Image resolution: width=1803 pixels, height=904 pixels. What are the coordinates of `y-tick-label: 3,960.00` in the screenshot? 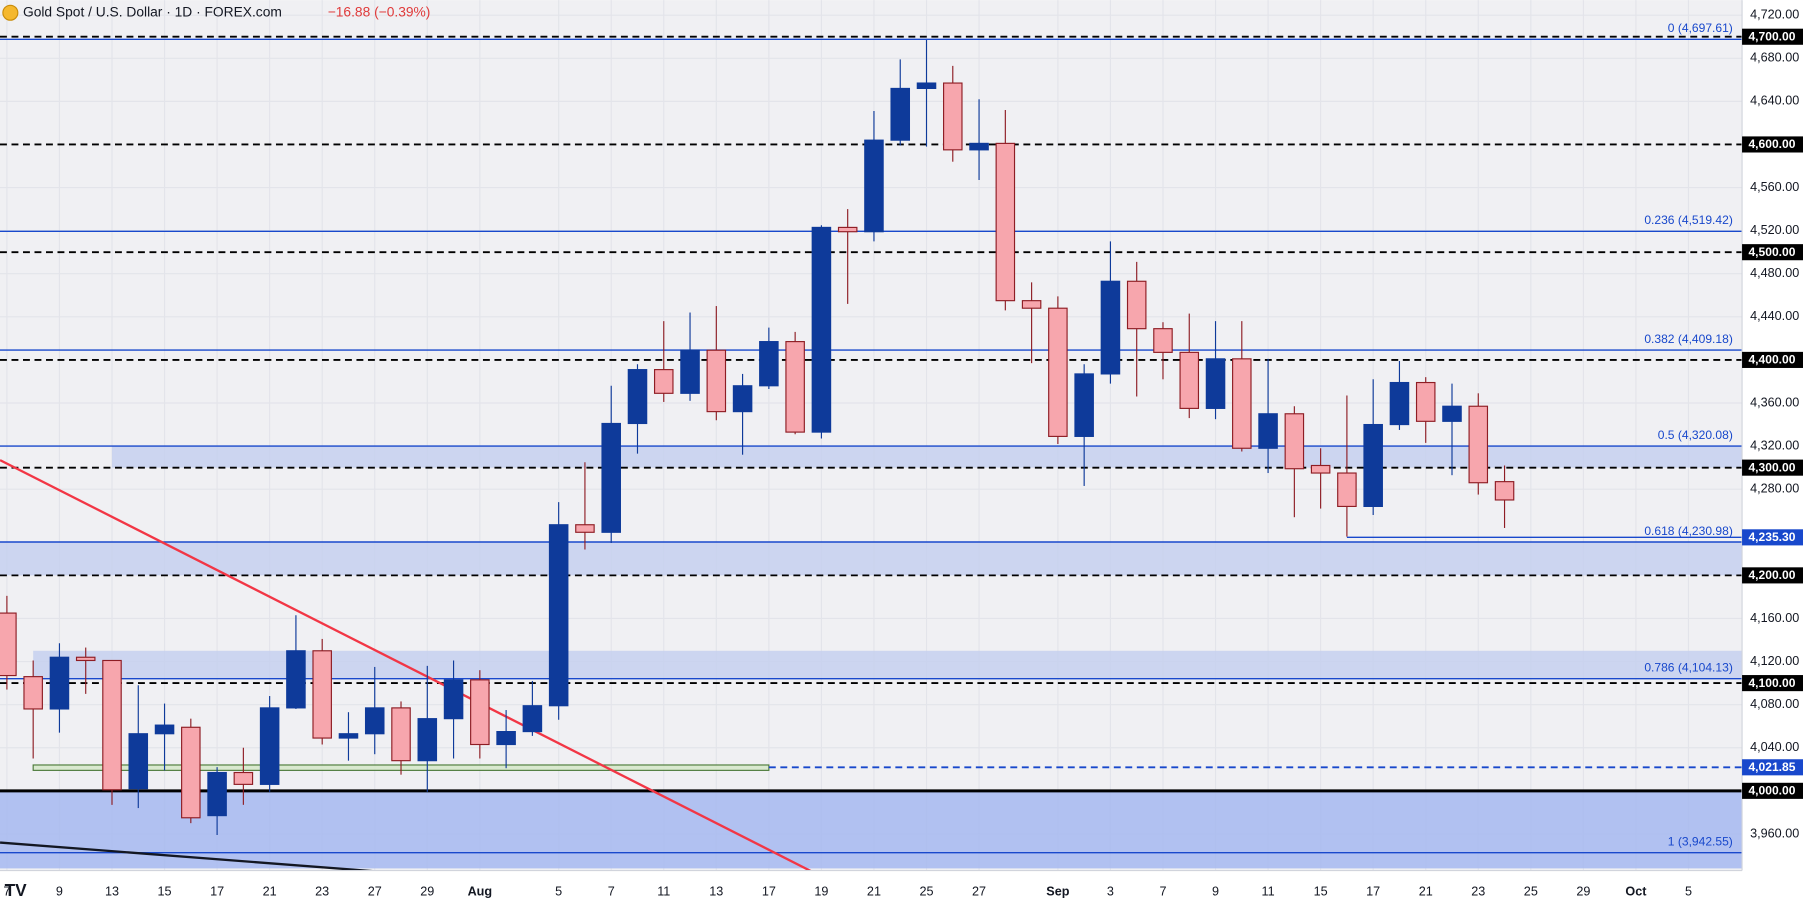 It's located at (1774, 833).